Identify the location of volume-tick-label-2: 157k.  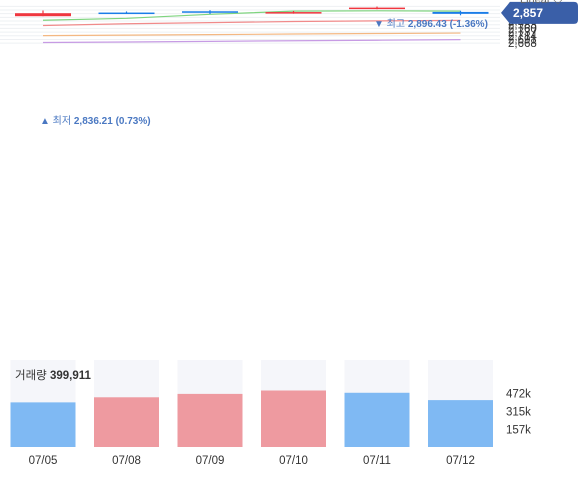
(518, 430).